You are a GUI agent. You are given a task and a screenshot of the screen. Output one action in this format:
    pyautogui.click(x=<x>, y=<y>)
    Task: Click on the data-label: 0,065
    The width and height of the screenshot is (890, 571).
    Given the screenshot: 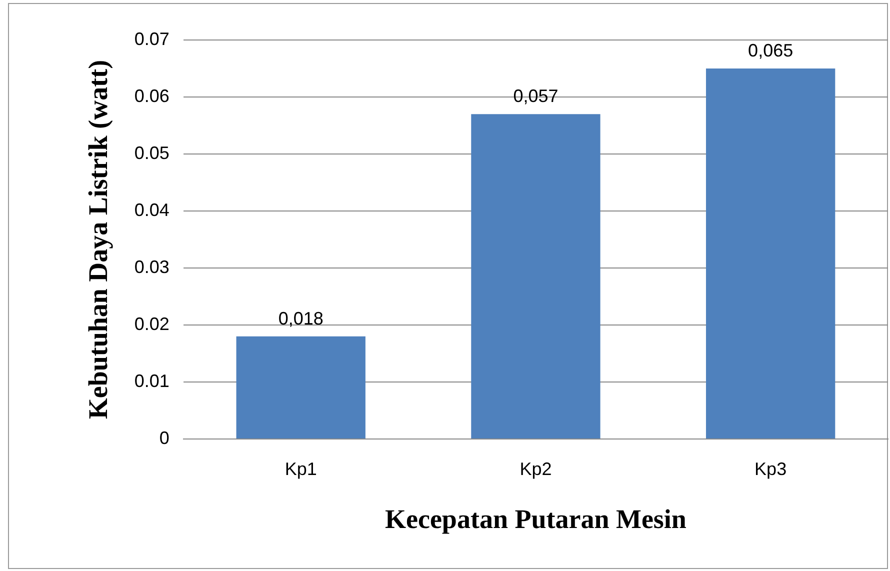 What is the action you would take?
    pyautogui.click(x=771, y=50)
    